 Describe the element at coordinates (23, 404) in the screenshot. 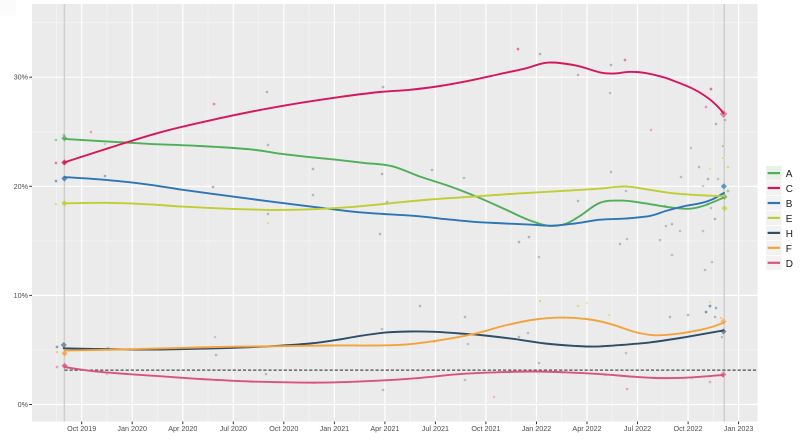

I see `svg-text: 0%` at that location.